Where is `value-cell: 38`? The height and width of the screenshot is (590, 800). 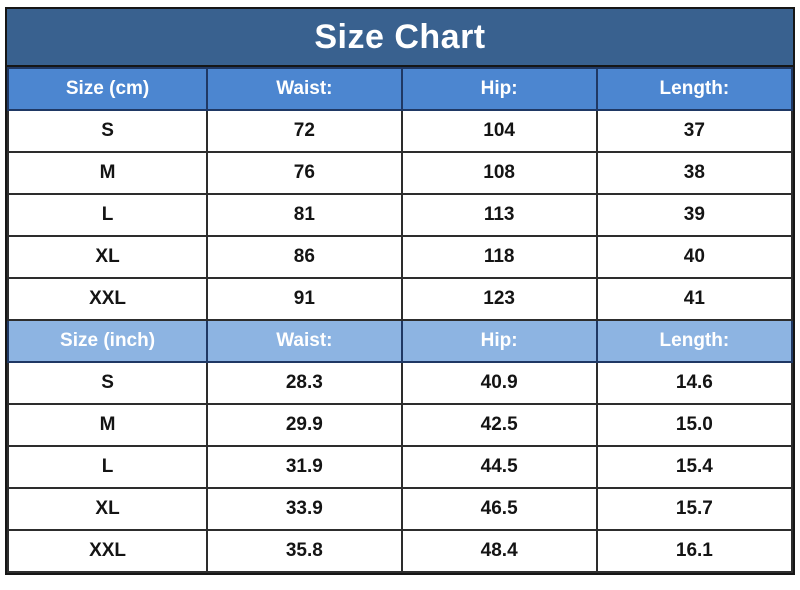 value-cell: 38 is located at coordinates (694, 173).